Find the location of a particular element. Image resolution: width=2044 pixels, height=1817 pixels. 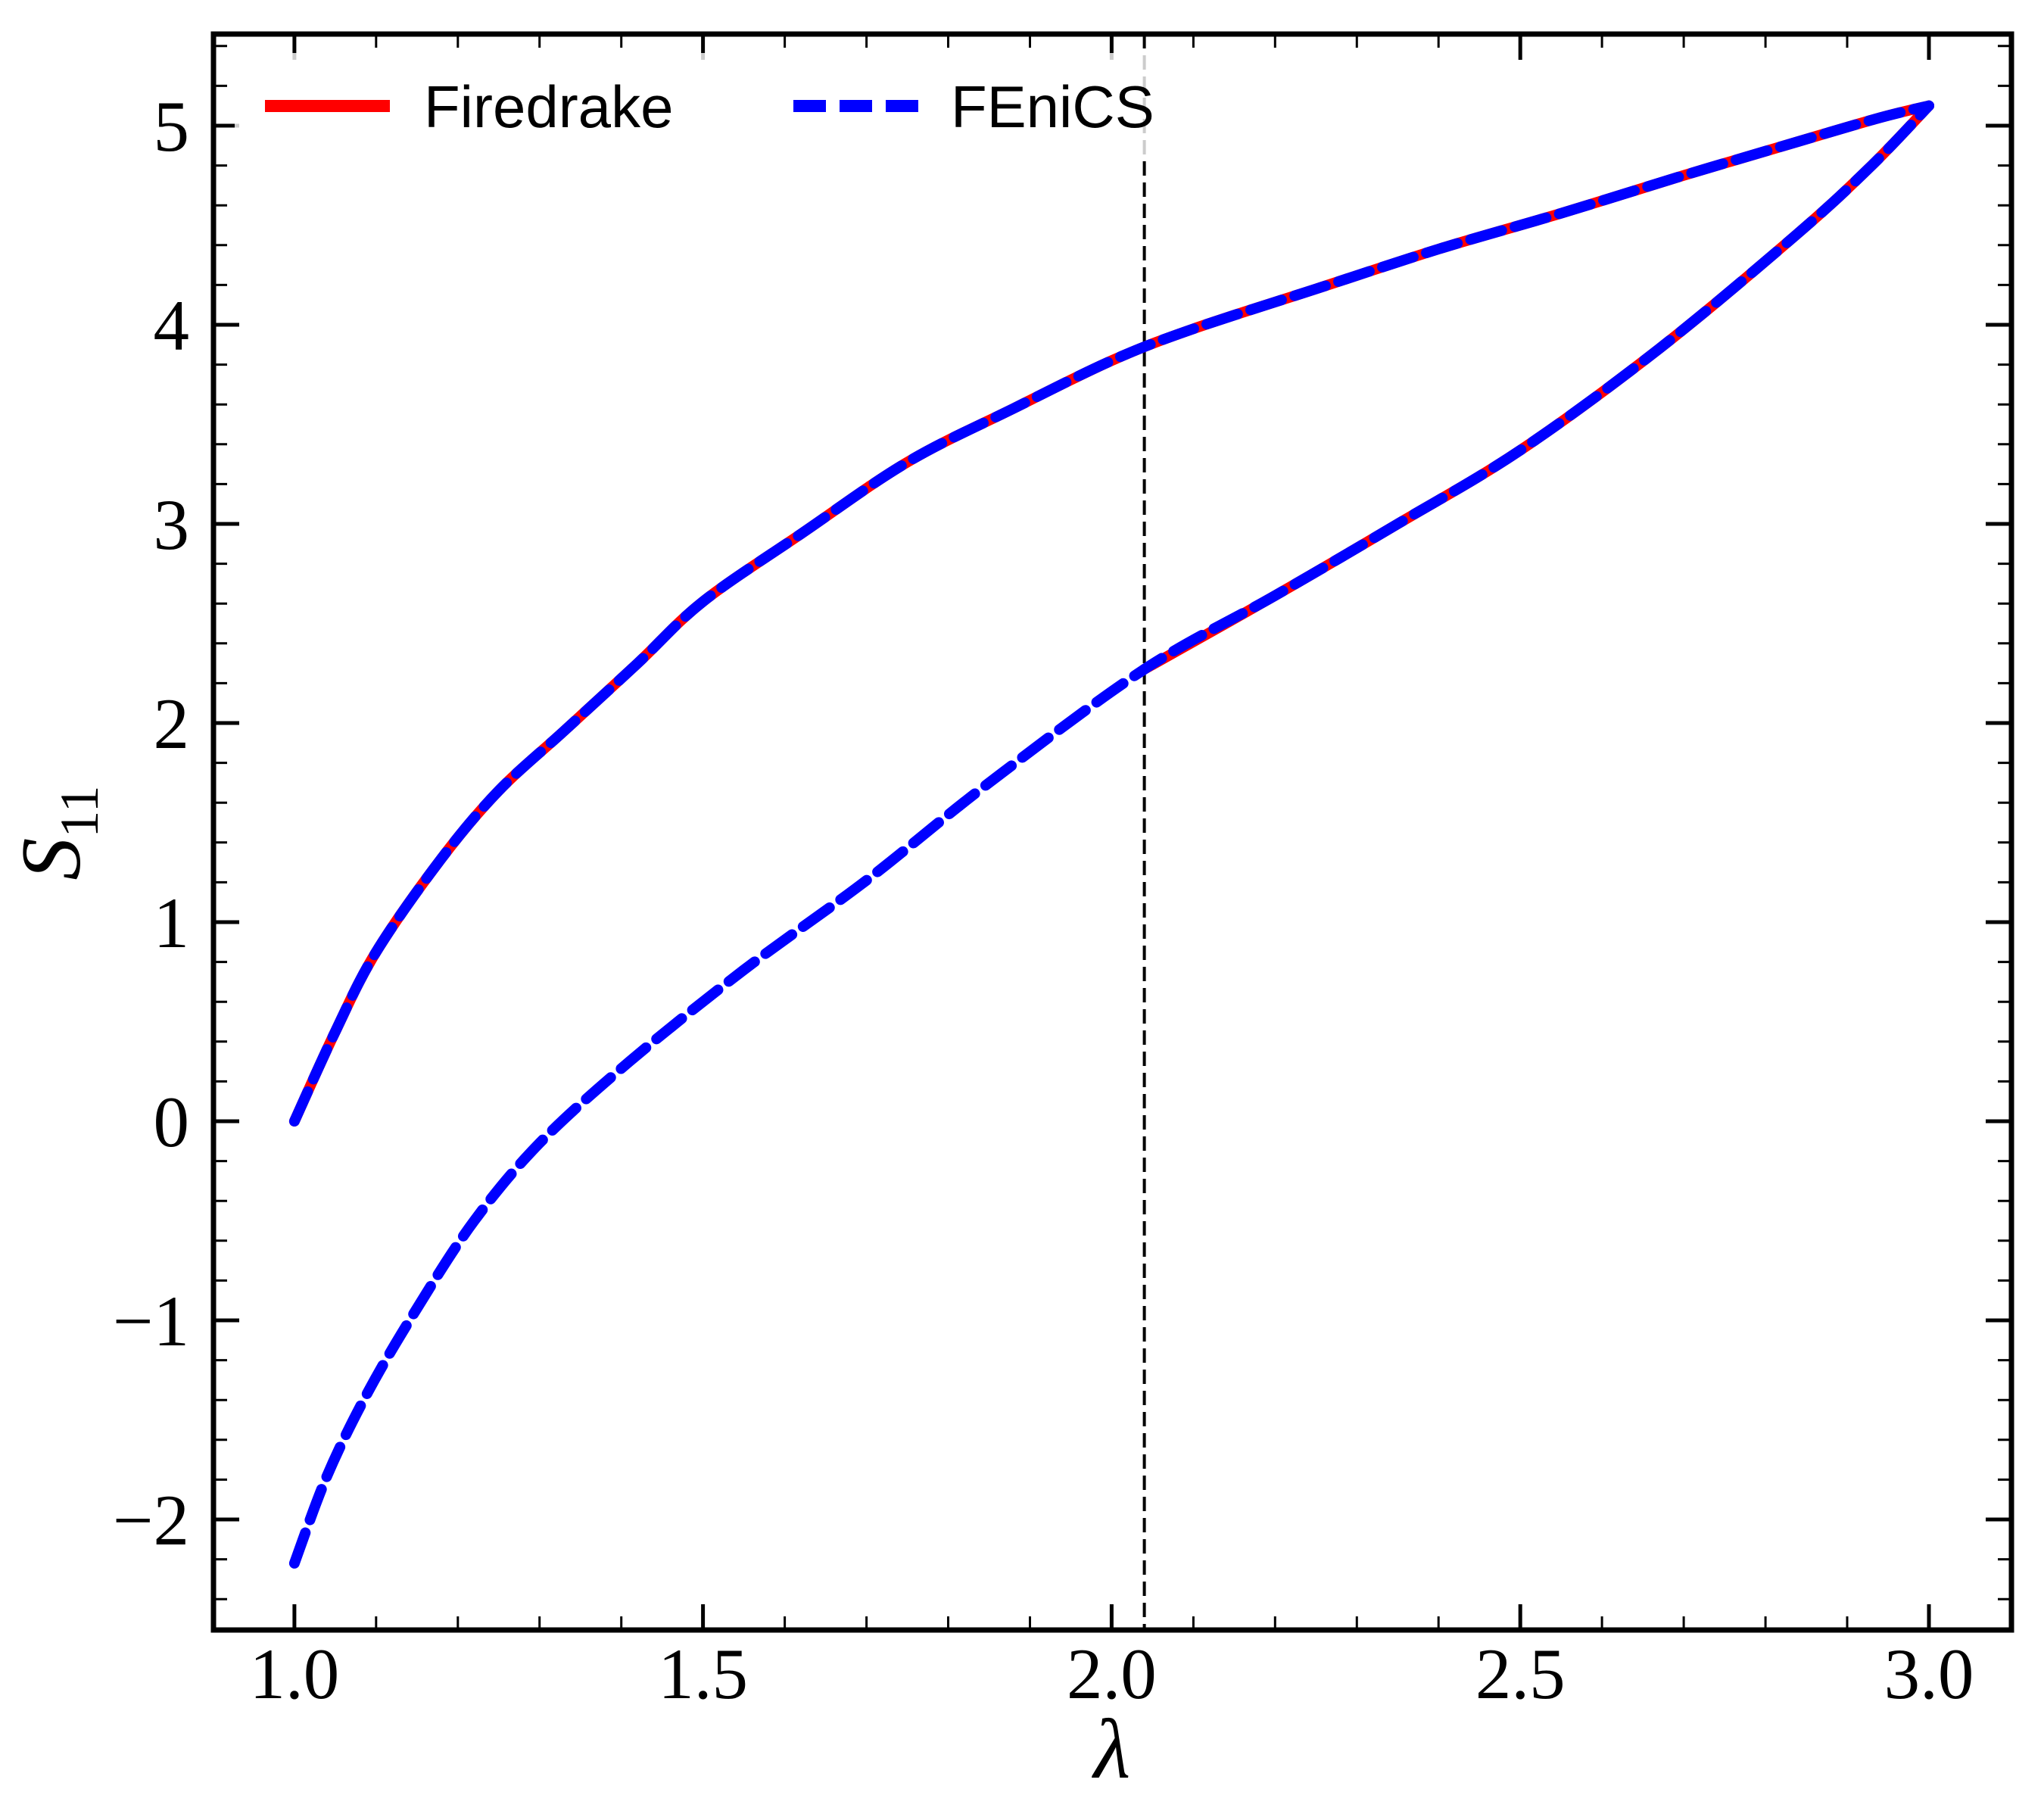

y-tick-label: −1 is located at coordinates (151, 1321).